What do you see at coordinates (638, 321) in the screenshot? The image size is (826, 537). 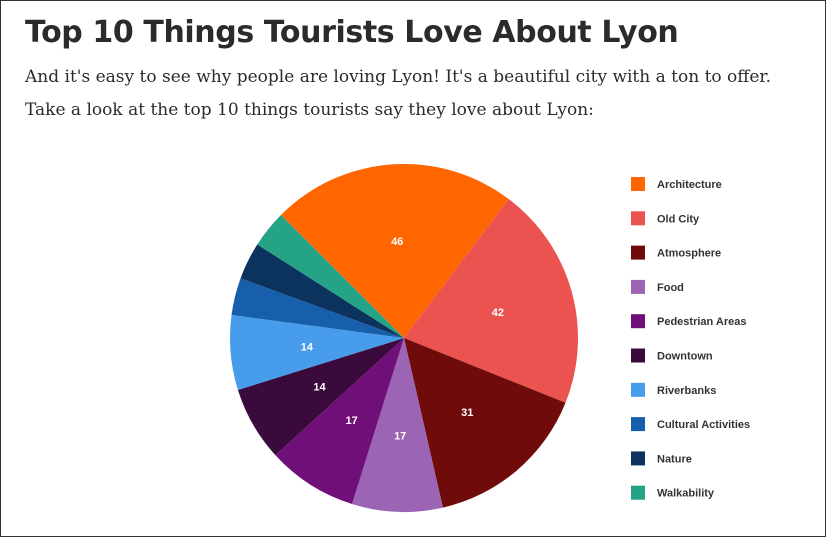 I see `legend-swatch-pedestrian-areas` at bounding box center [638, 321].